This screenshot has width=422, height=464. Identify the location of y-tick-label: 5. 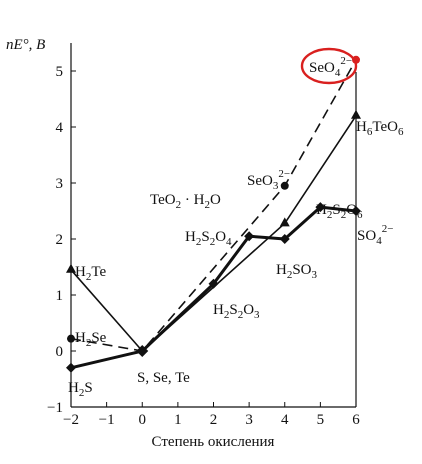
(60, 72).